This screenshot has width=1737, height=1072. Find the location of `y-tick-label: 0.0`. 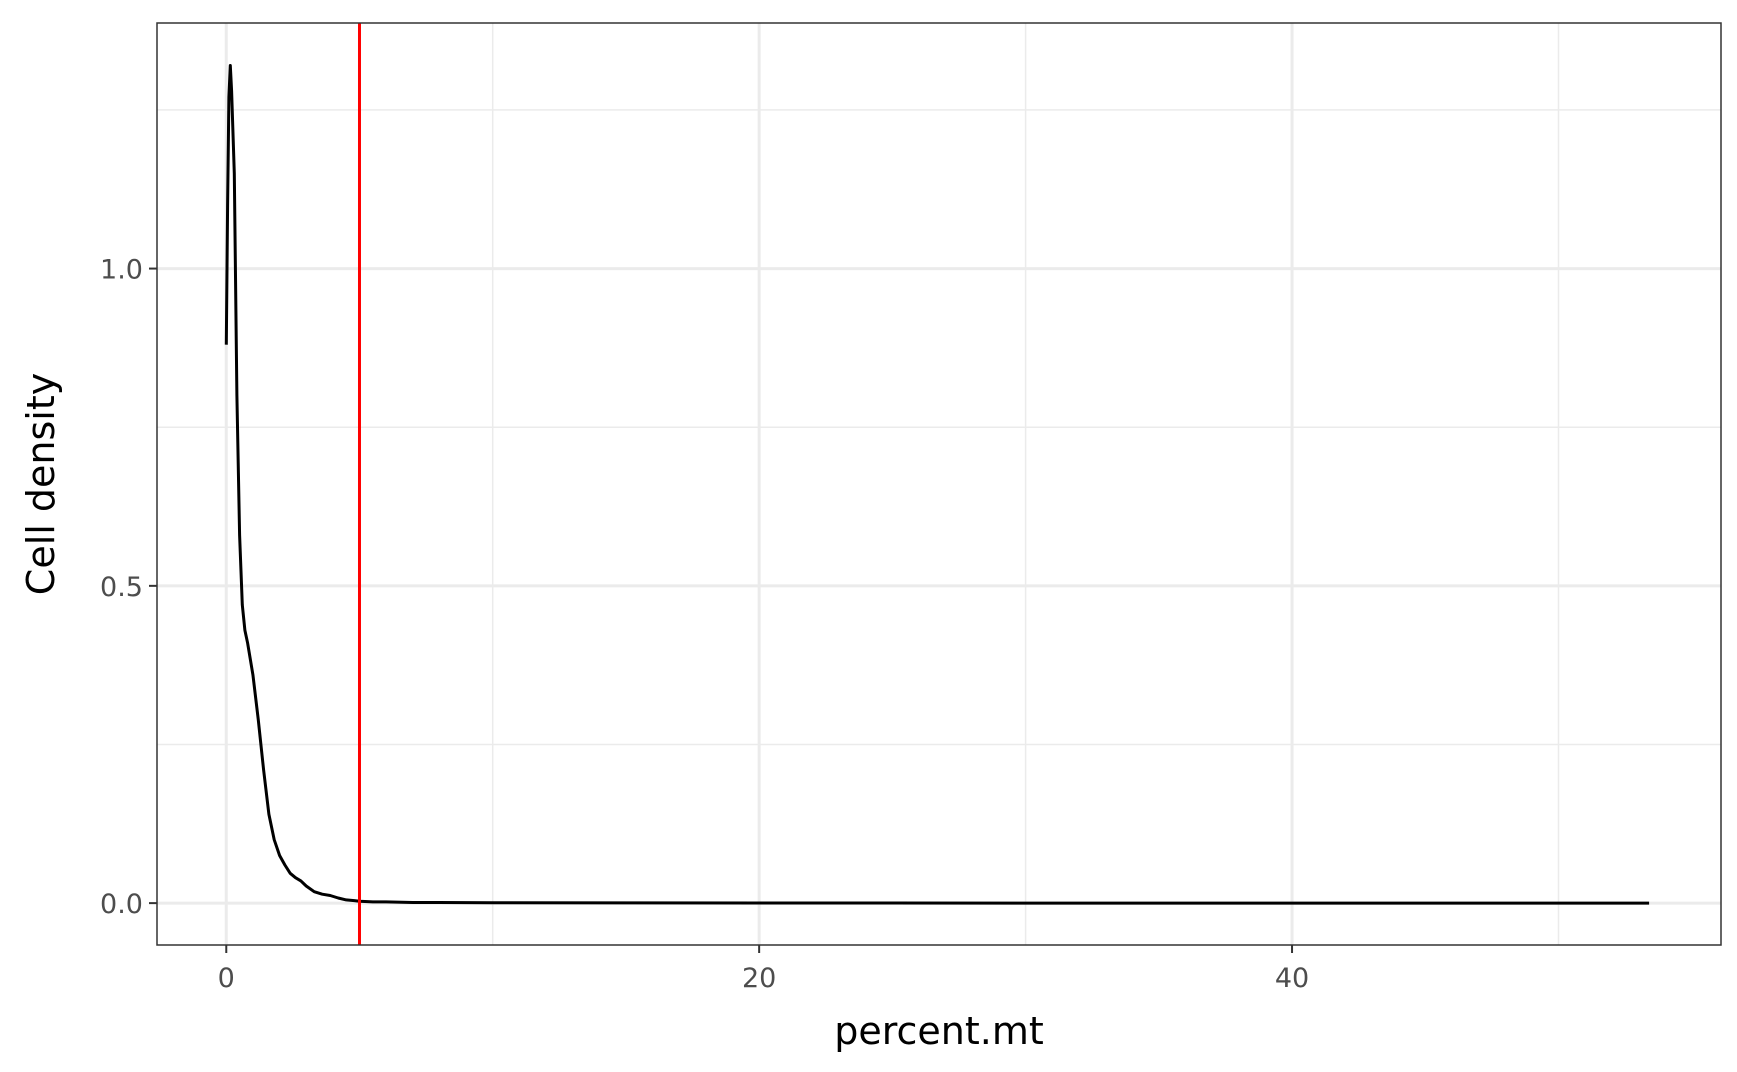

y-tick-label: 0.0 is located at coordinates (121, 904).